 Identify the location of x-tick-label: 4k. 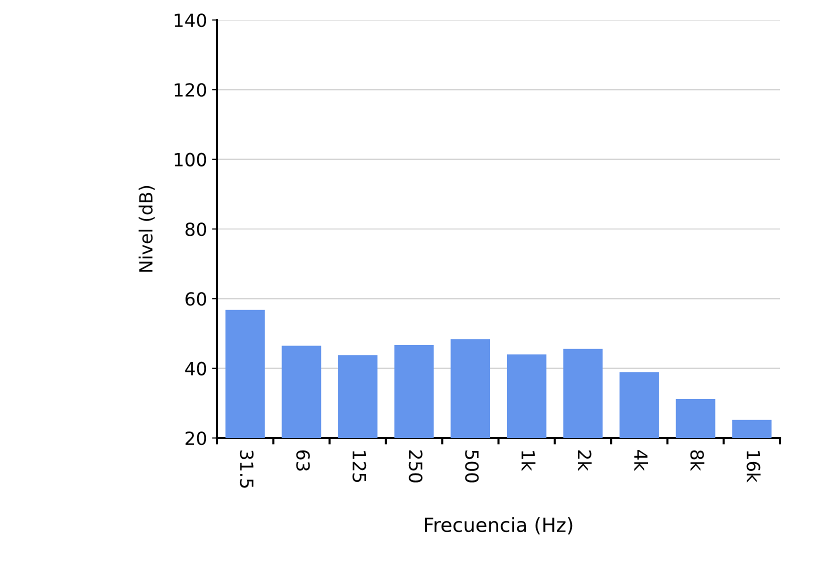
(641, 461).